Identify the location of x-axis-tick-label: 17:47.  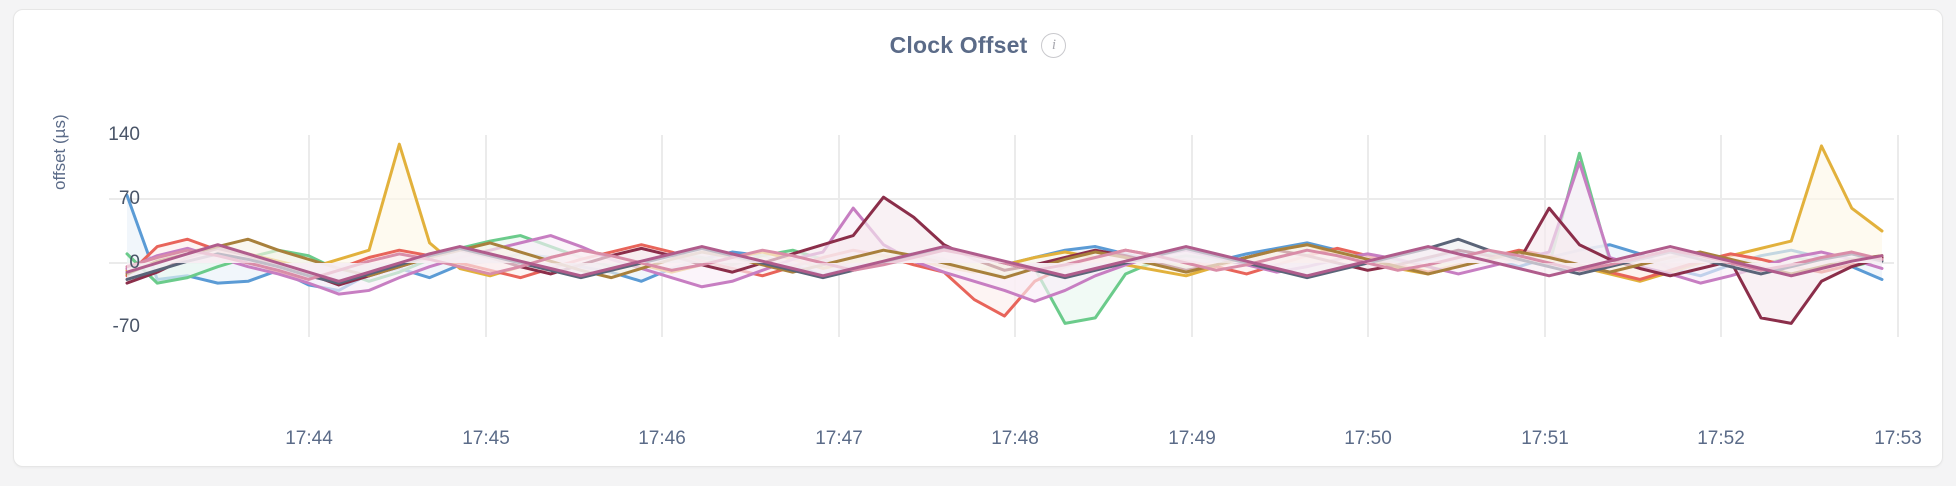
(839, 438).